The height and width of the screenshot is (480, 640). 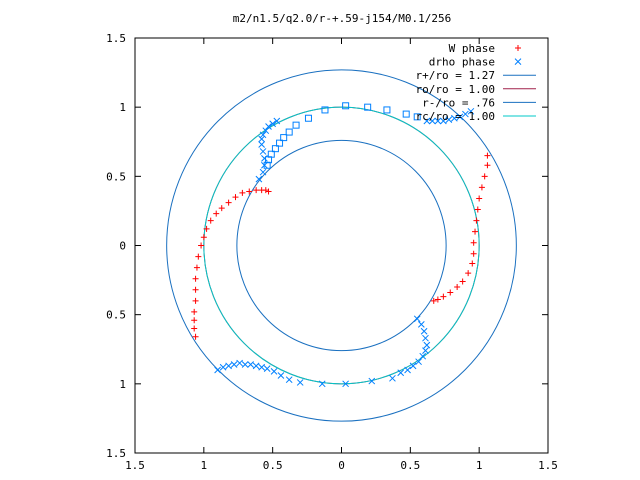 I want to click on legend-item: drho phase, so click(x=475, y=62).